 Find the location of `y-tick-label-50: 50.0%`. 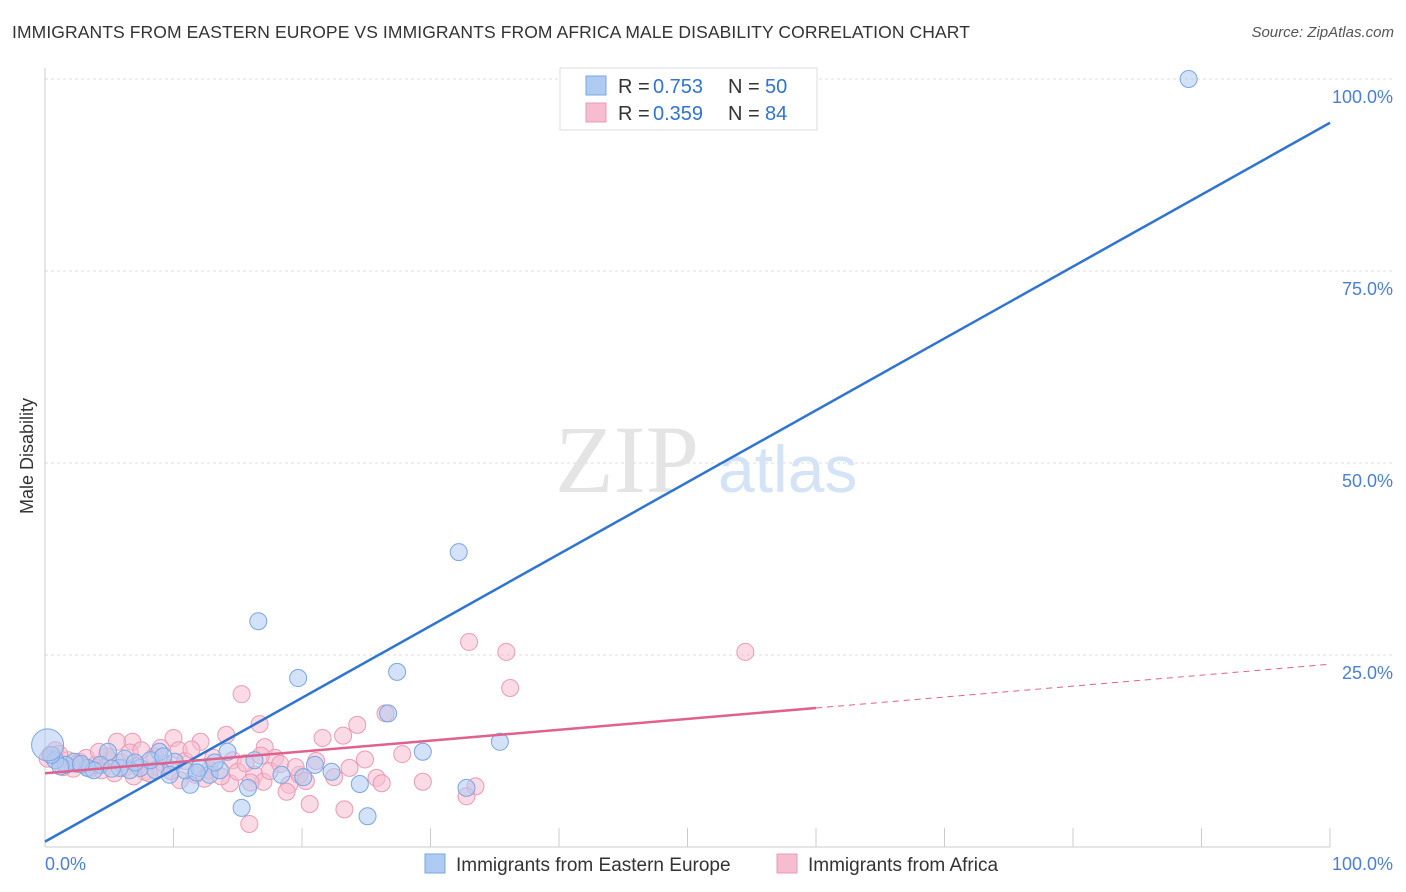

y-tick-label-50: 50.0% is located at coordinates (1367, 481).